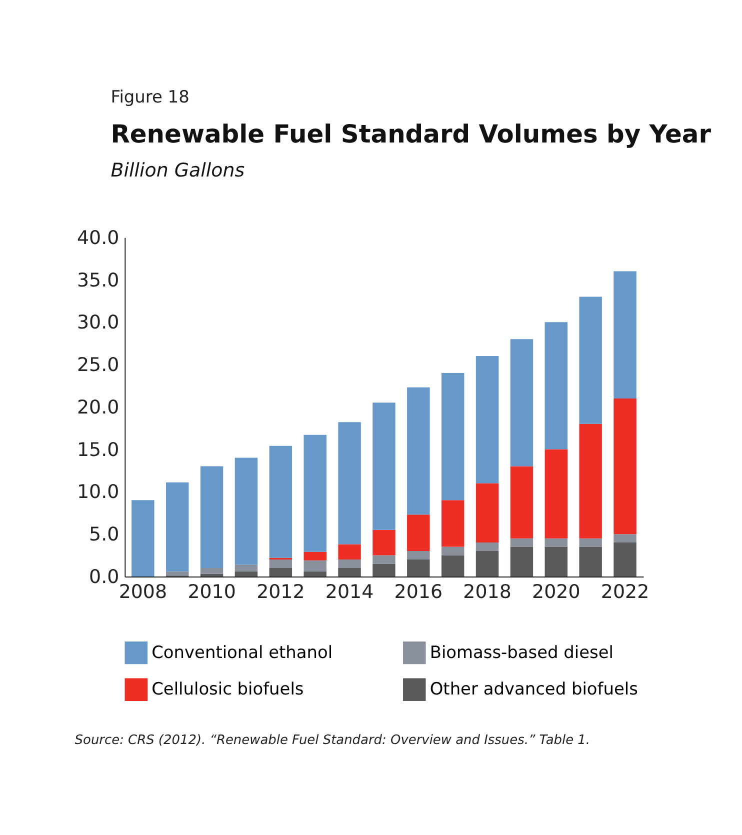 Image resolution: width=742 pixels, height=835 pixels. Describe the element at coordinates (143, 591) in the screenshot. I see `x-tick-label: 2008` at that location.